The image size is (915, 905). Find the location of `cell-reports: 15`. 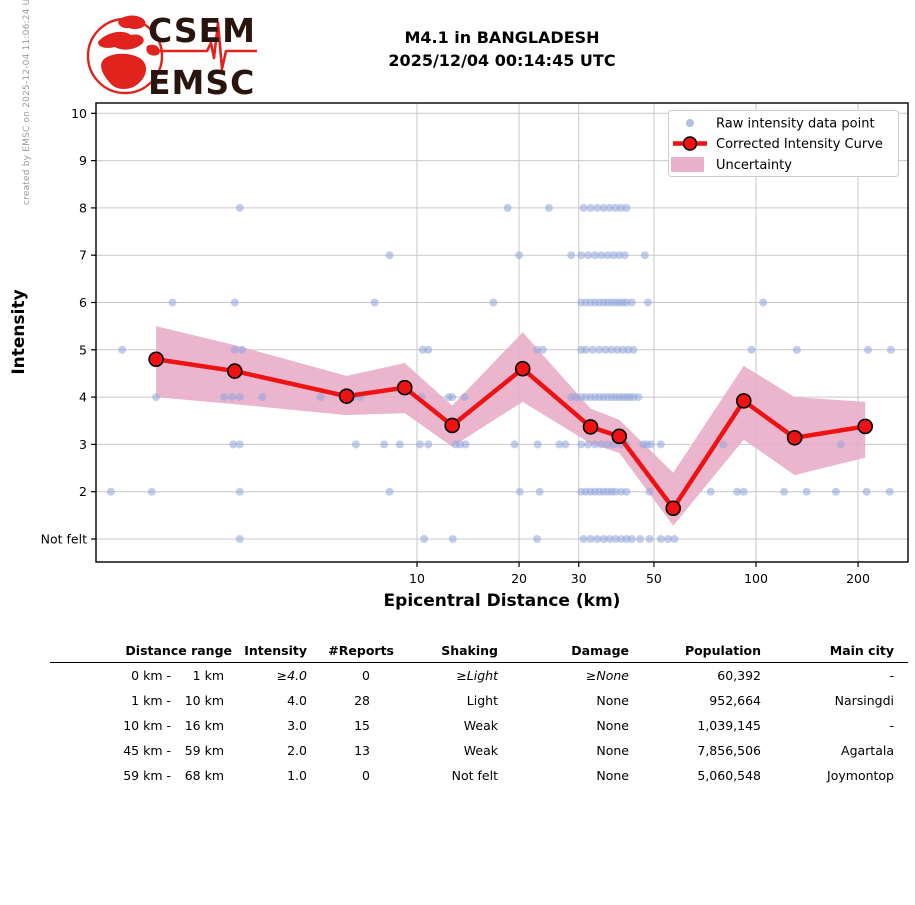

cell-reports: 15 is located at coordinates (362, 725).